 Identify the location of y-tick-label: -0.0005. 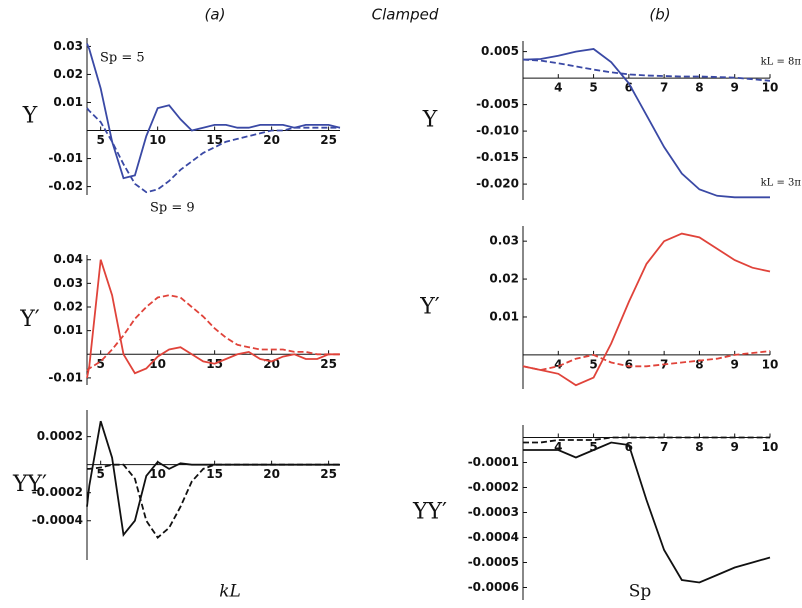
(493, 562).